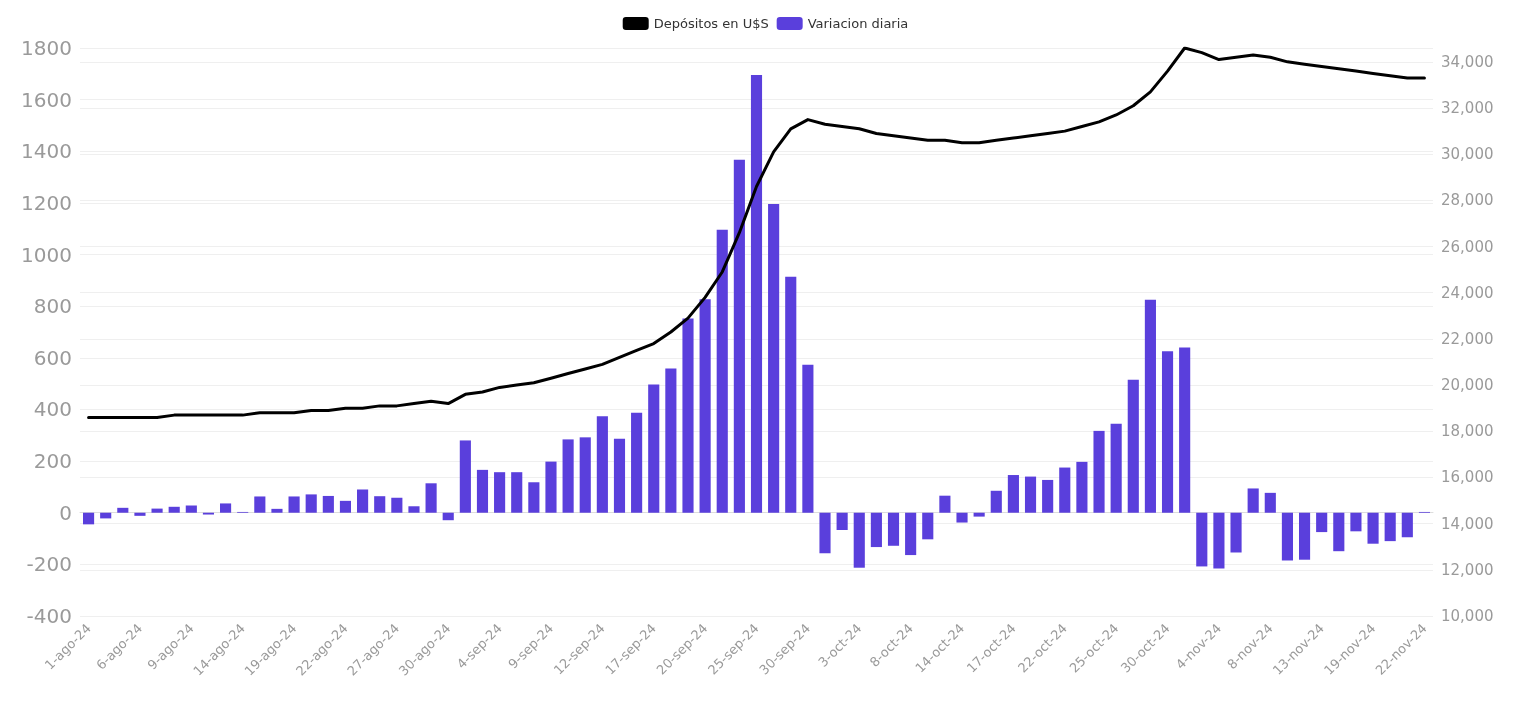 Image resolution: width=1531 pixels, height=704 pixels. What do you see at coordinates (1467, 569) in the screenshot?
I see `y2-tick-label: 12,000` at bounding box center [1467, 569].